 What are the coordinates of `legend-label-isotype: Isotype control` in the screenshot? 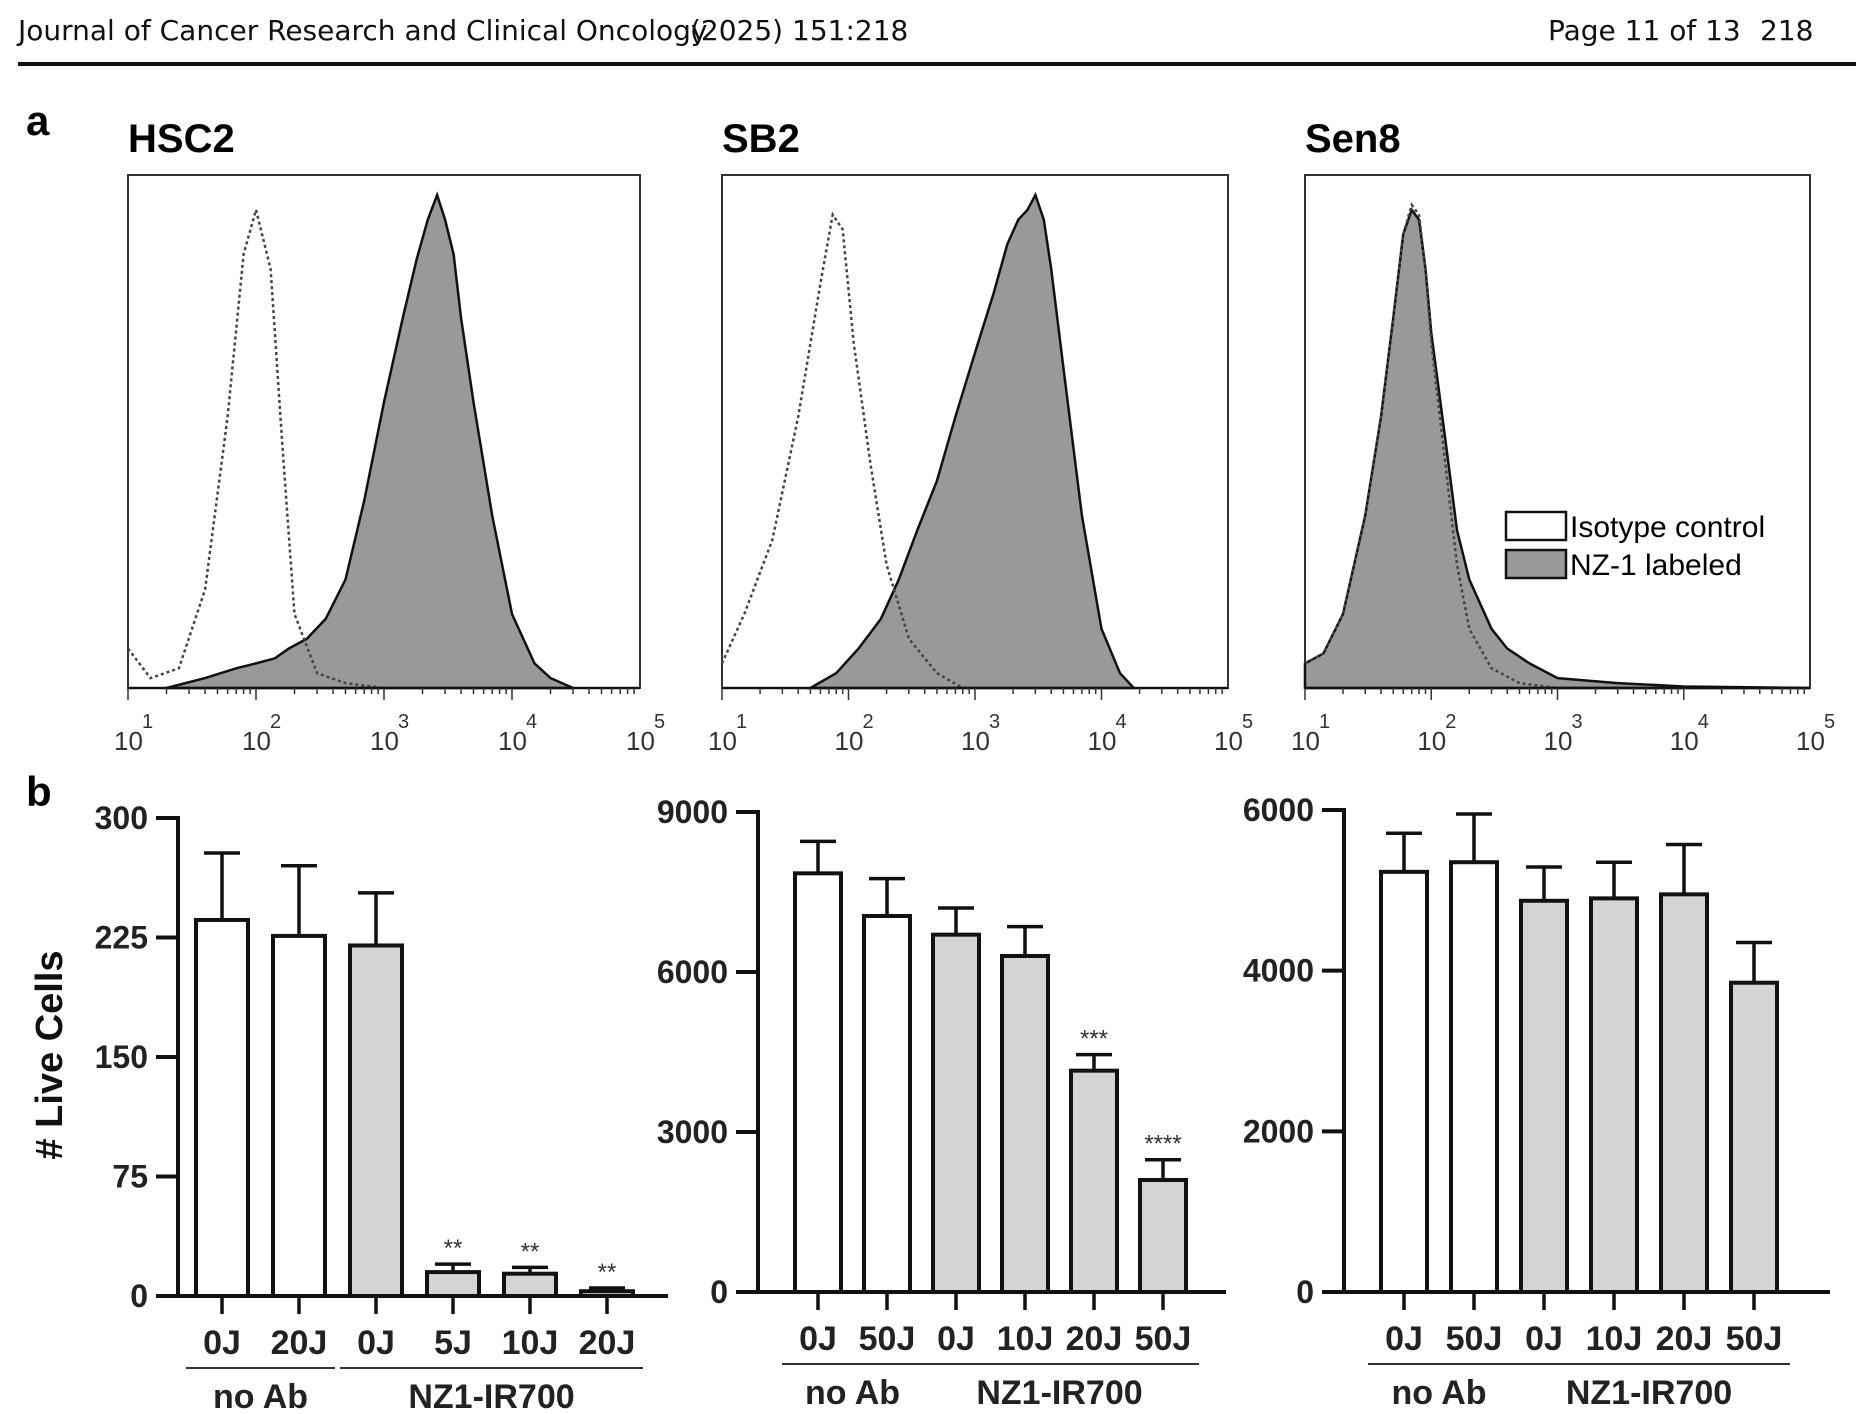 It's located at (1667, 527).